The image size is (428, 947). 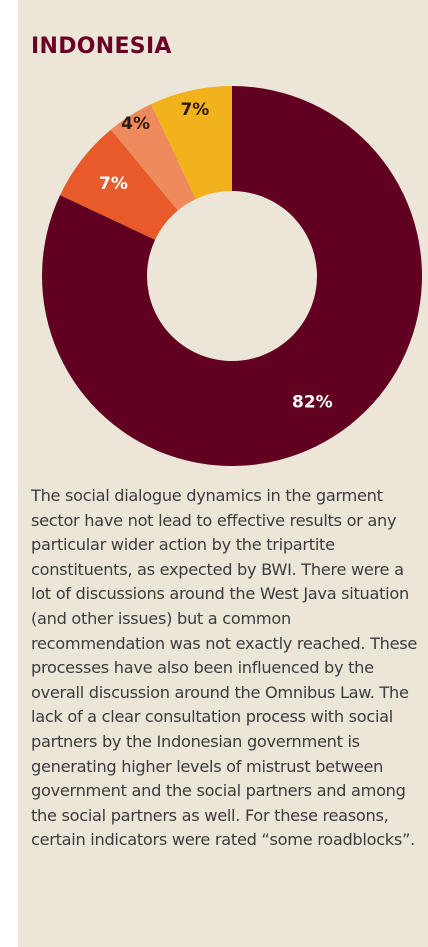 I want to click on slice-label-0: 82%, so click(x=312, y=403).